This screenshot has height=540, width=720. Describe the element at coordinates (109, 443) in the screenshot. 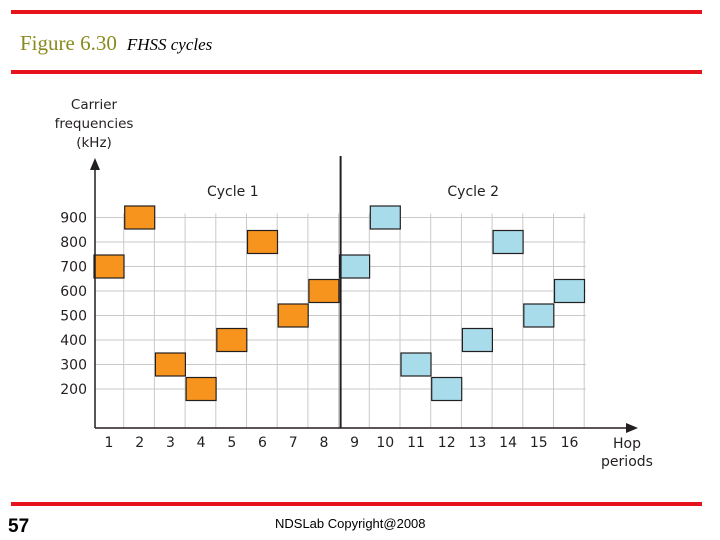

I see `x-tick-label: 1` at that location.